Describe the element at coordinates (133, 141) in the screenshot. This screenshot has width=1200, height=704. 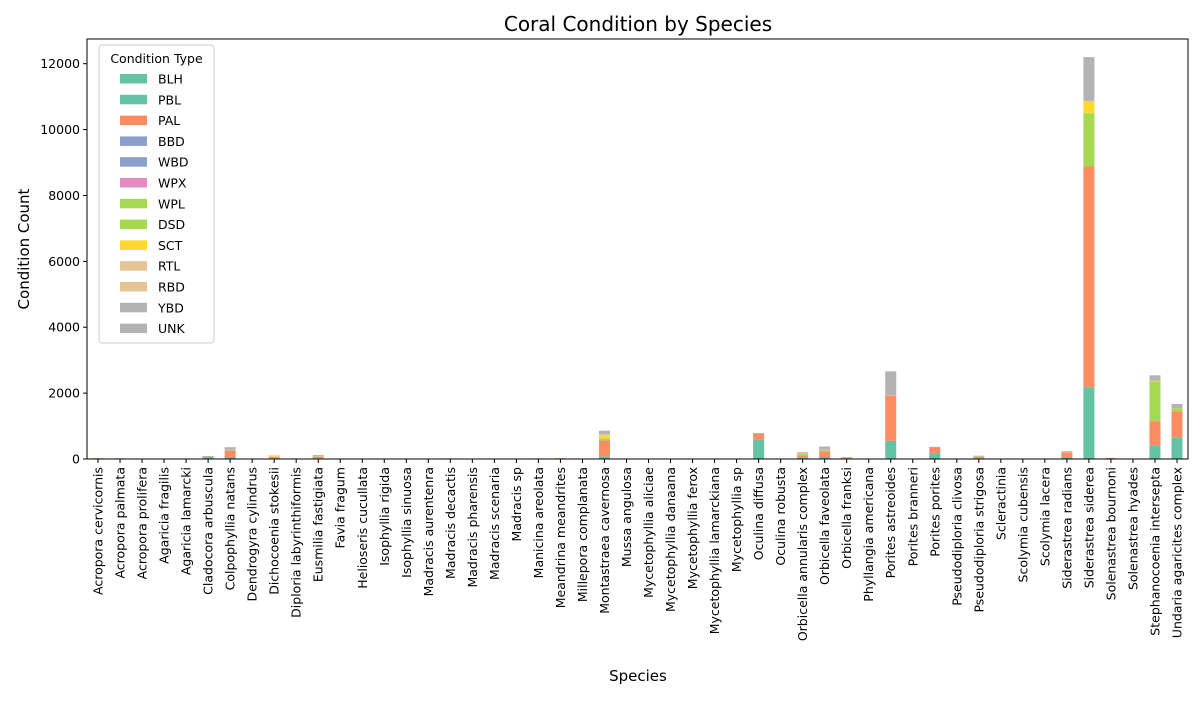
I see `legend-swatch-bbd` at that location.